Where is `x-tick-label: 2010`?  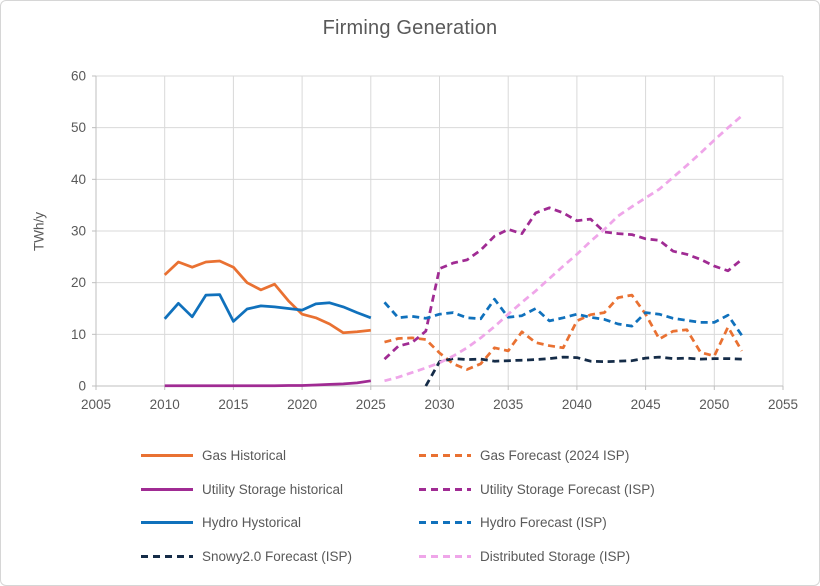
x-tick-label: 2010 is located at coordinates (165, 404).